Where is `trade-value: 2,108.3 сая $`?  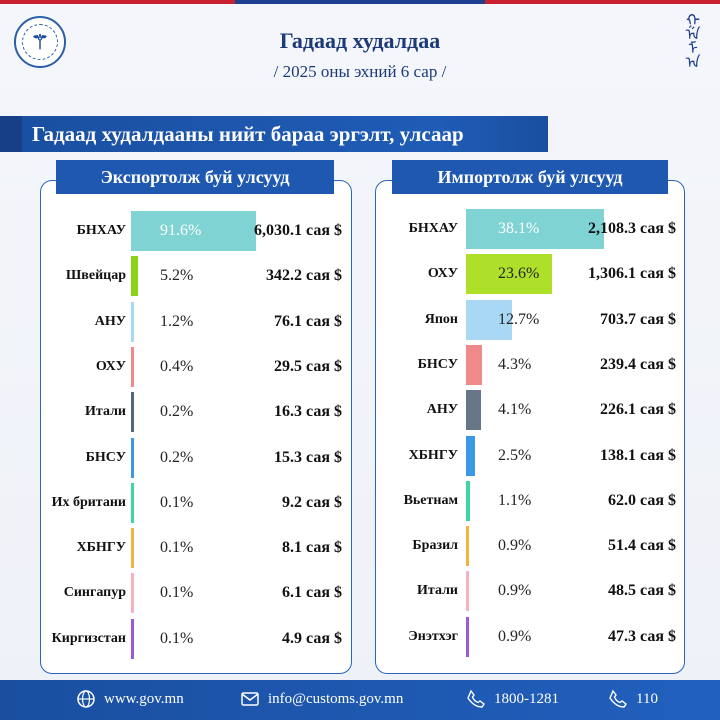 trade-value: 2,108.3 сая $ is located at coordinates (632, 228).